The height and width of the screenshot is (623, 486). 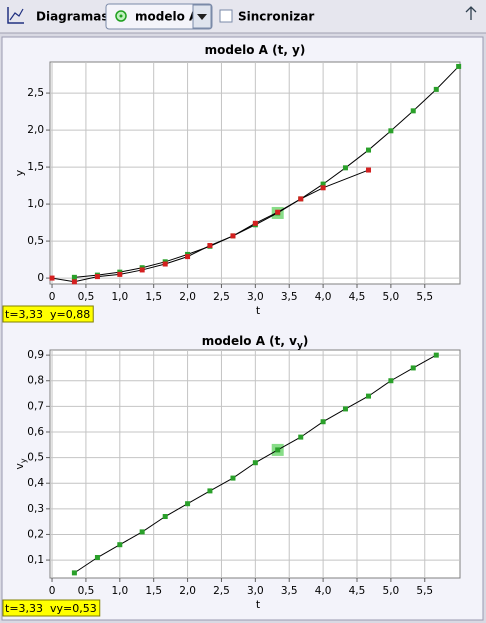 I want to click on series-line, so click(x=210, y=226).